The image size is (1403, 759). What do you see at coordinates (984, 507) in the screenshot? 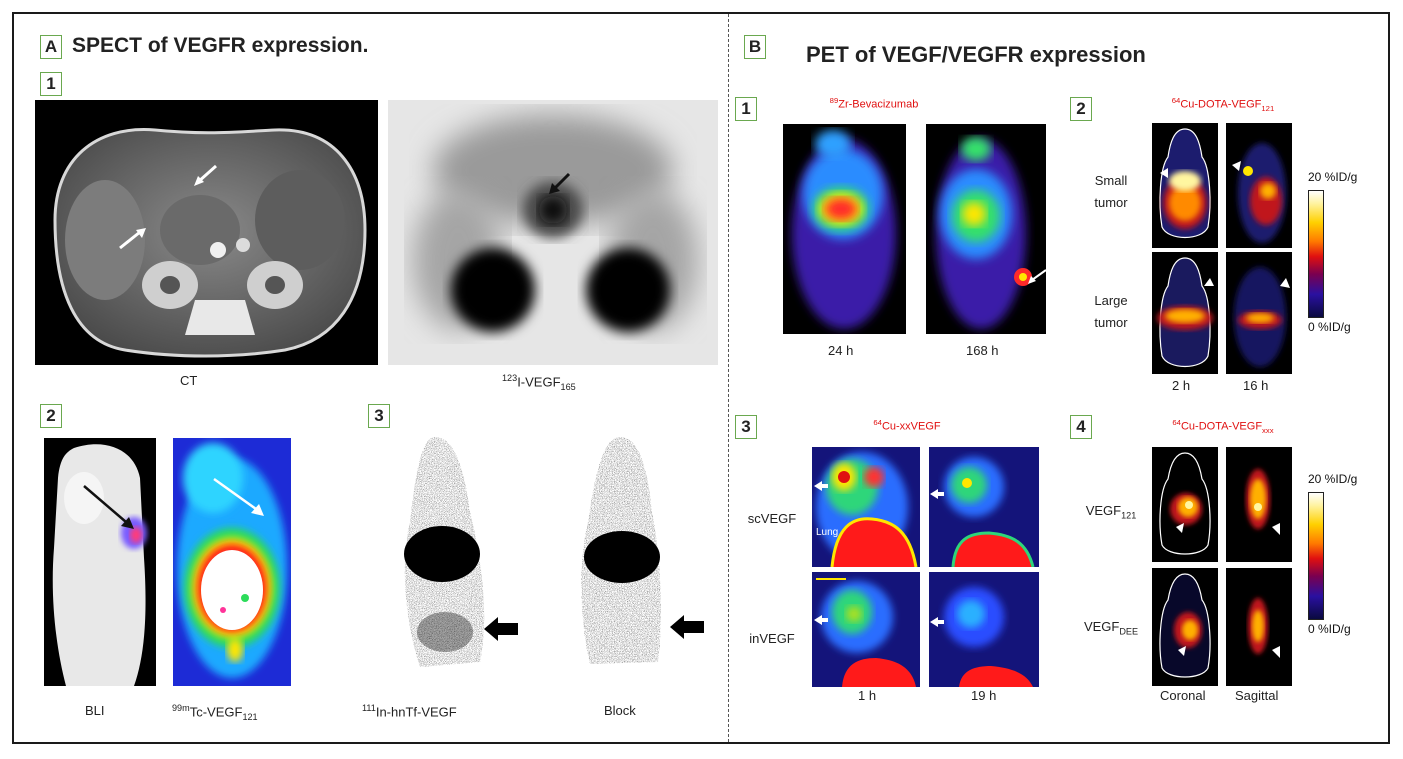
I see `b3-pet-sc-19h` at bounding box center [984, 507].